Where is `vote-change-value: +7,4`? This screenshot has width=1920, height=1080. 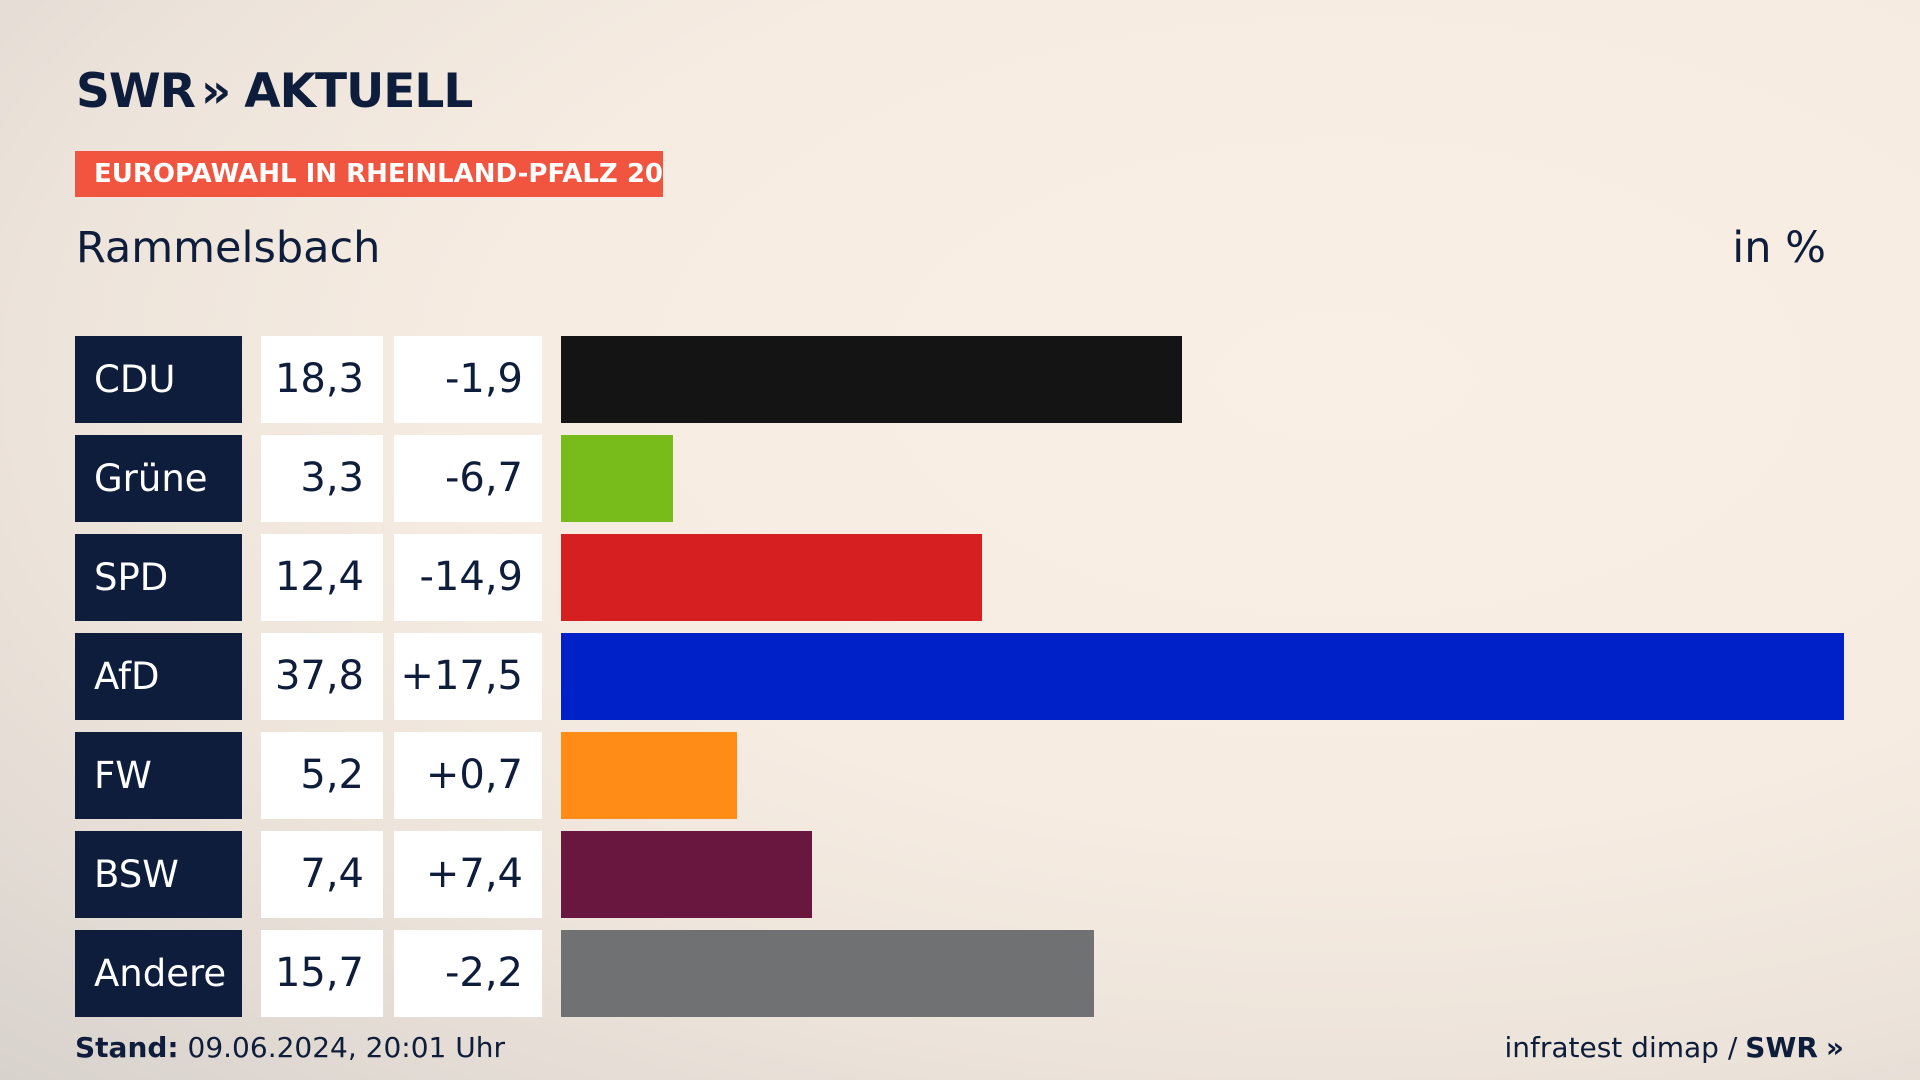
vote-change-value: +7,4 is located at coordinates (468, 874).